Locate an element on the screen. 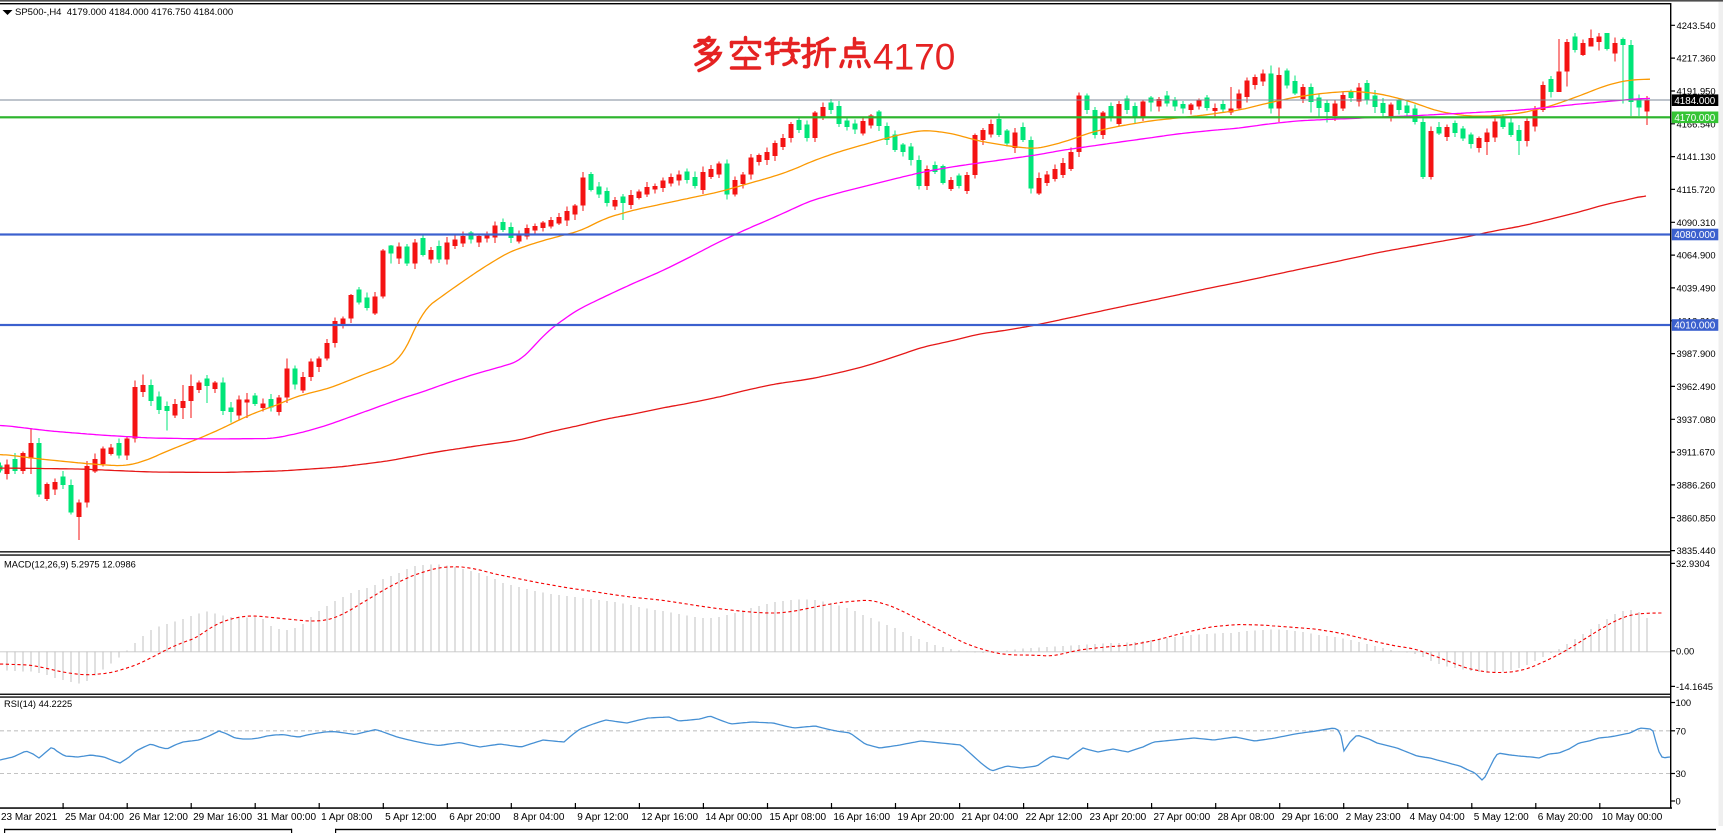 This screenshot has height=838, width=1723. svg-text: 3886.260 is located at coordinates (1696, 484).